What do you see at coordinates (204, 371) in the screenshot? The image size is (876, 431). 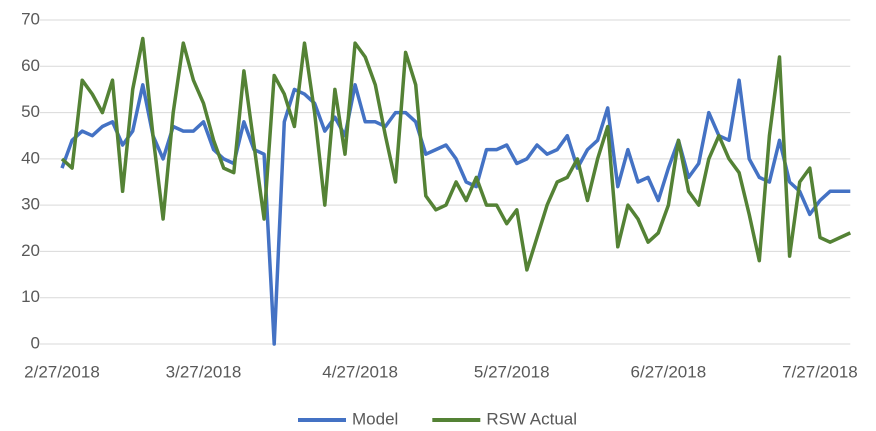 I see `x-tick-label: 3/27/2018` at bounding box center [204, 371].